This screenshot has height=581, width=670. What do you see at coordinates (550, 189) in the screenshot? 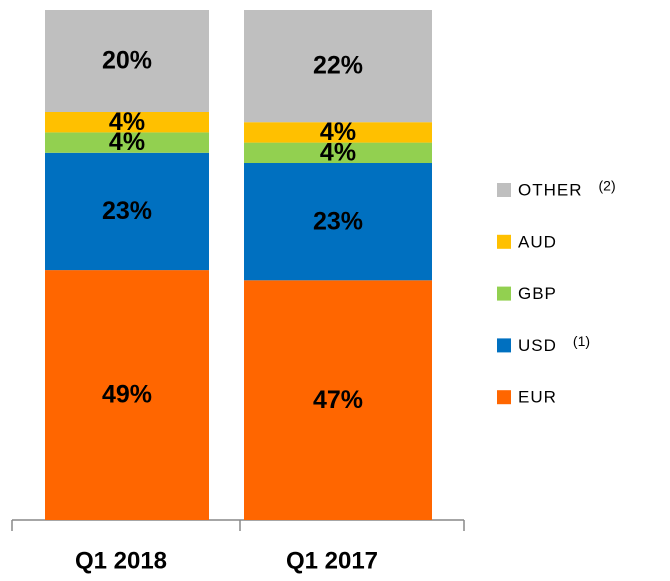
I see `legend-label: OTHER` at bounding box center [550, 189].